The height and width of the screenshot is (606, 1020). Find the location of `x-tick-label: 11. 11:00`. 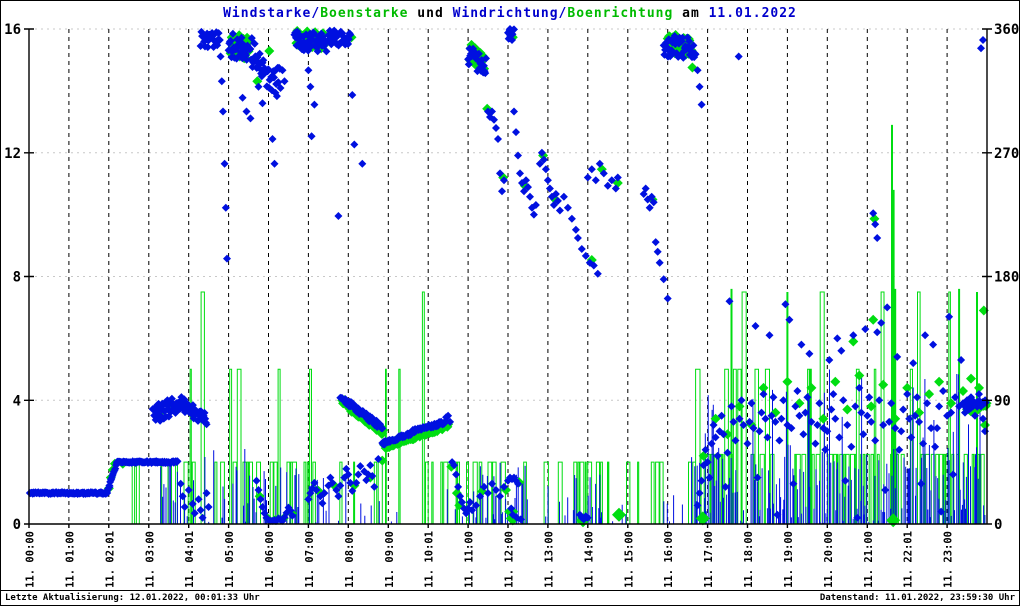

x-tick-label: 11. 11:00 is located at coordinates (470, 559).